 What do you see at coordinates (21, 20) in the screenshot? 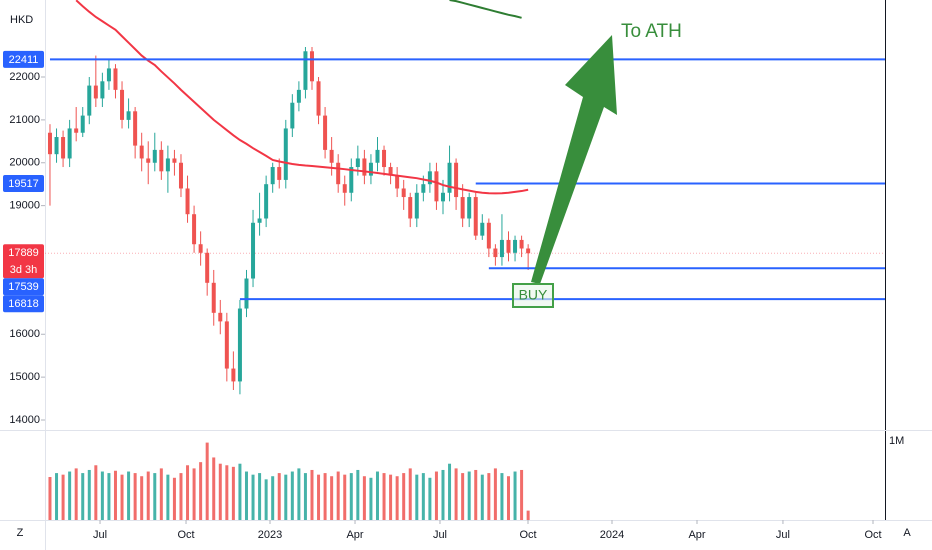
I see `currency: HKD` at bounding box center [21, 20].